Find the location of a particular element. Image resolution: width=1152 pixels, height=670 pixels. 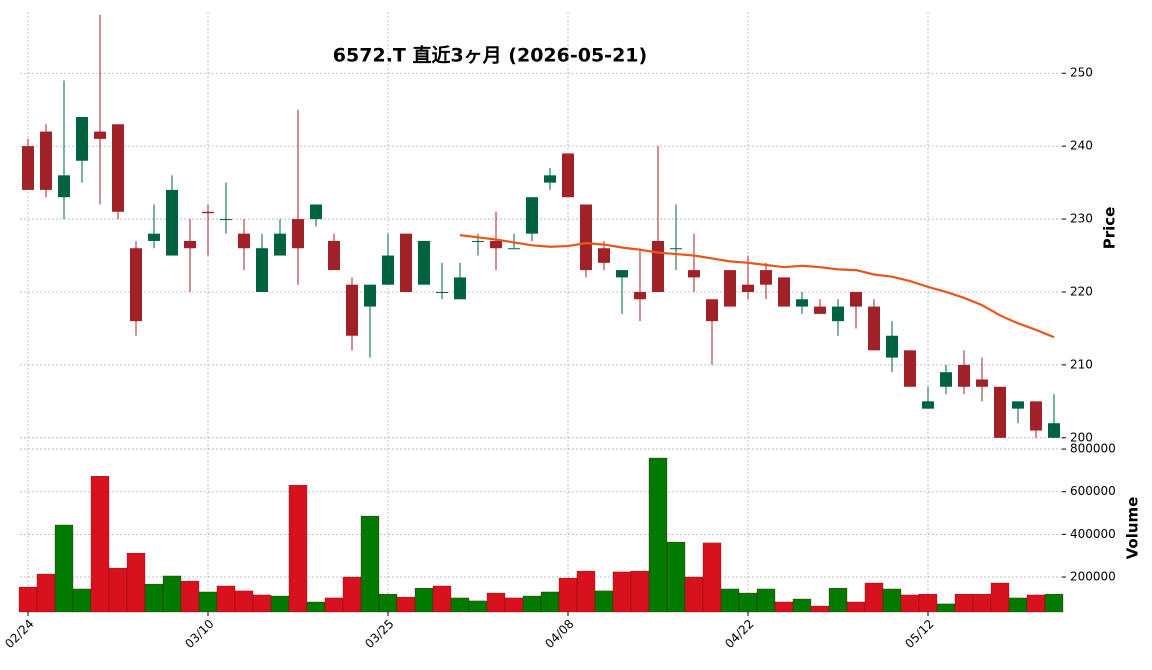

volume-y-tick-label: 400000 is located at coordinates (1093, 534).